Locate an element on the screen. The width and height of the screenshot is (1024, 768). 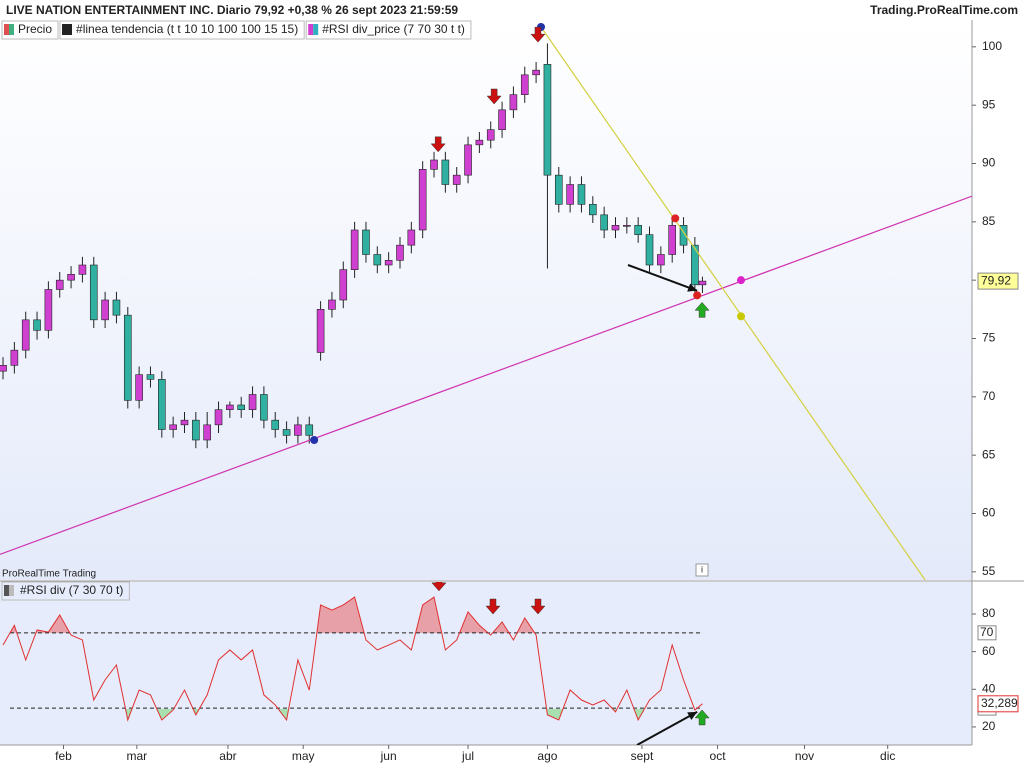
info-icon is located at coordinates (702, 570).